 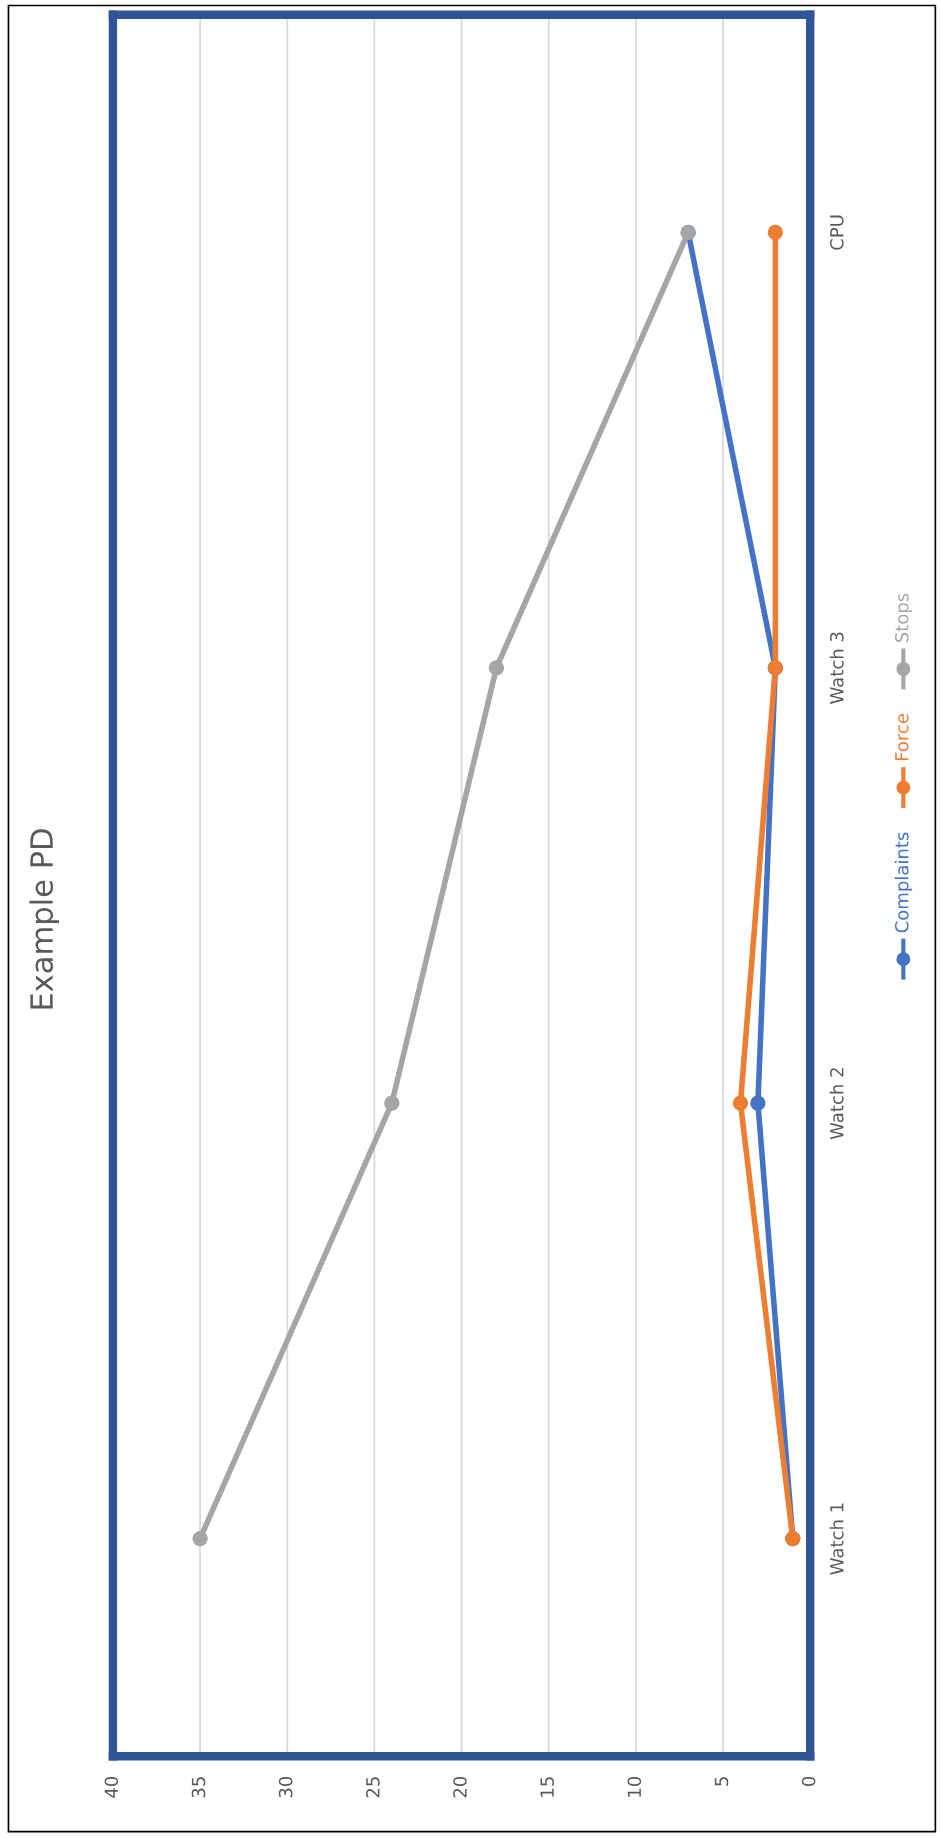 I want to click on x-tick-label: 10, so click(x=634, y=1786).